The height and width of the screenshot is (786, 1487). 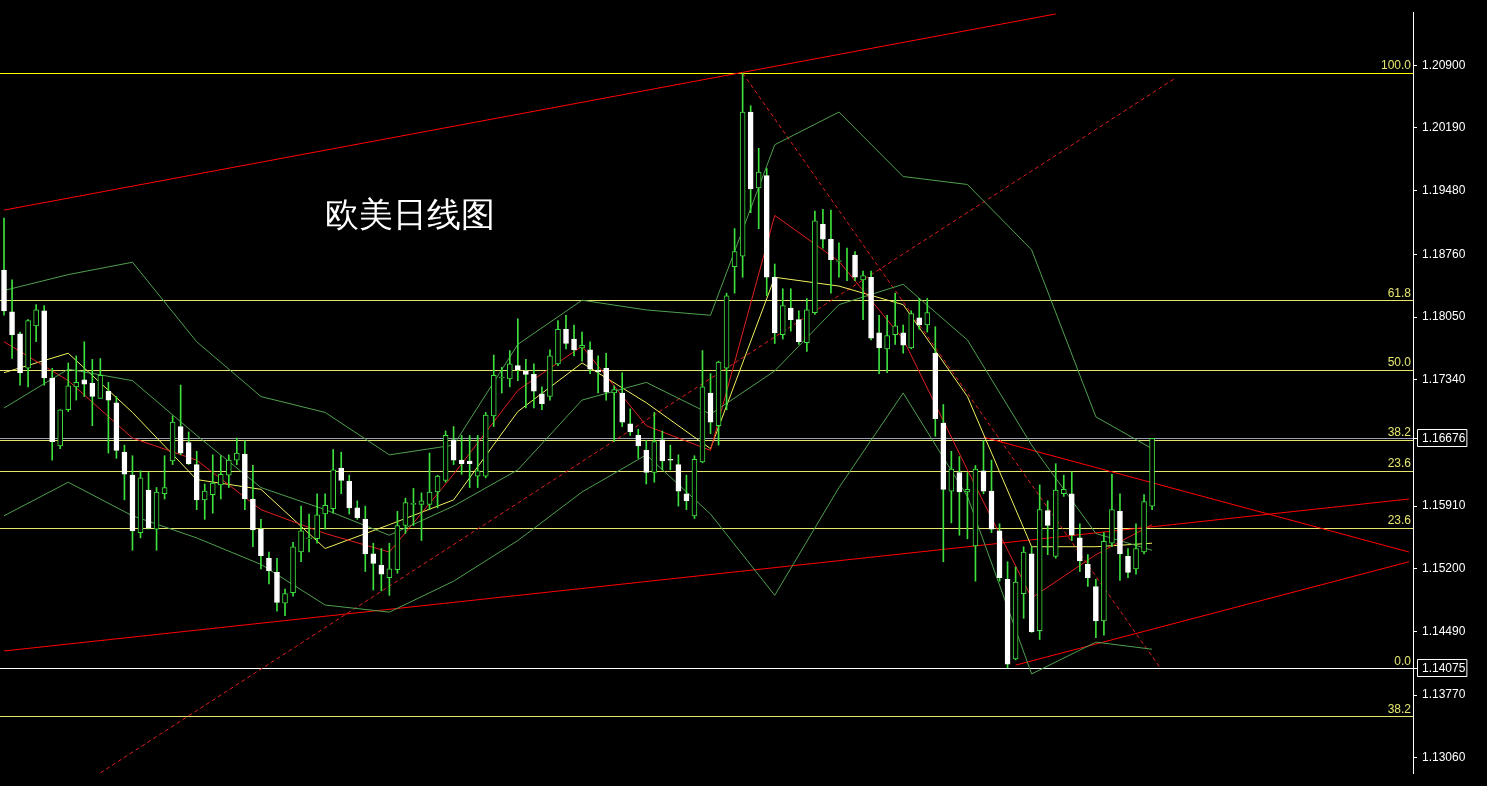 What do you see at coordinates (1444, 316) in the screenshot?
I see `y-tick-label: 1.18050` at bounding box center [1444, 316].